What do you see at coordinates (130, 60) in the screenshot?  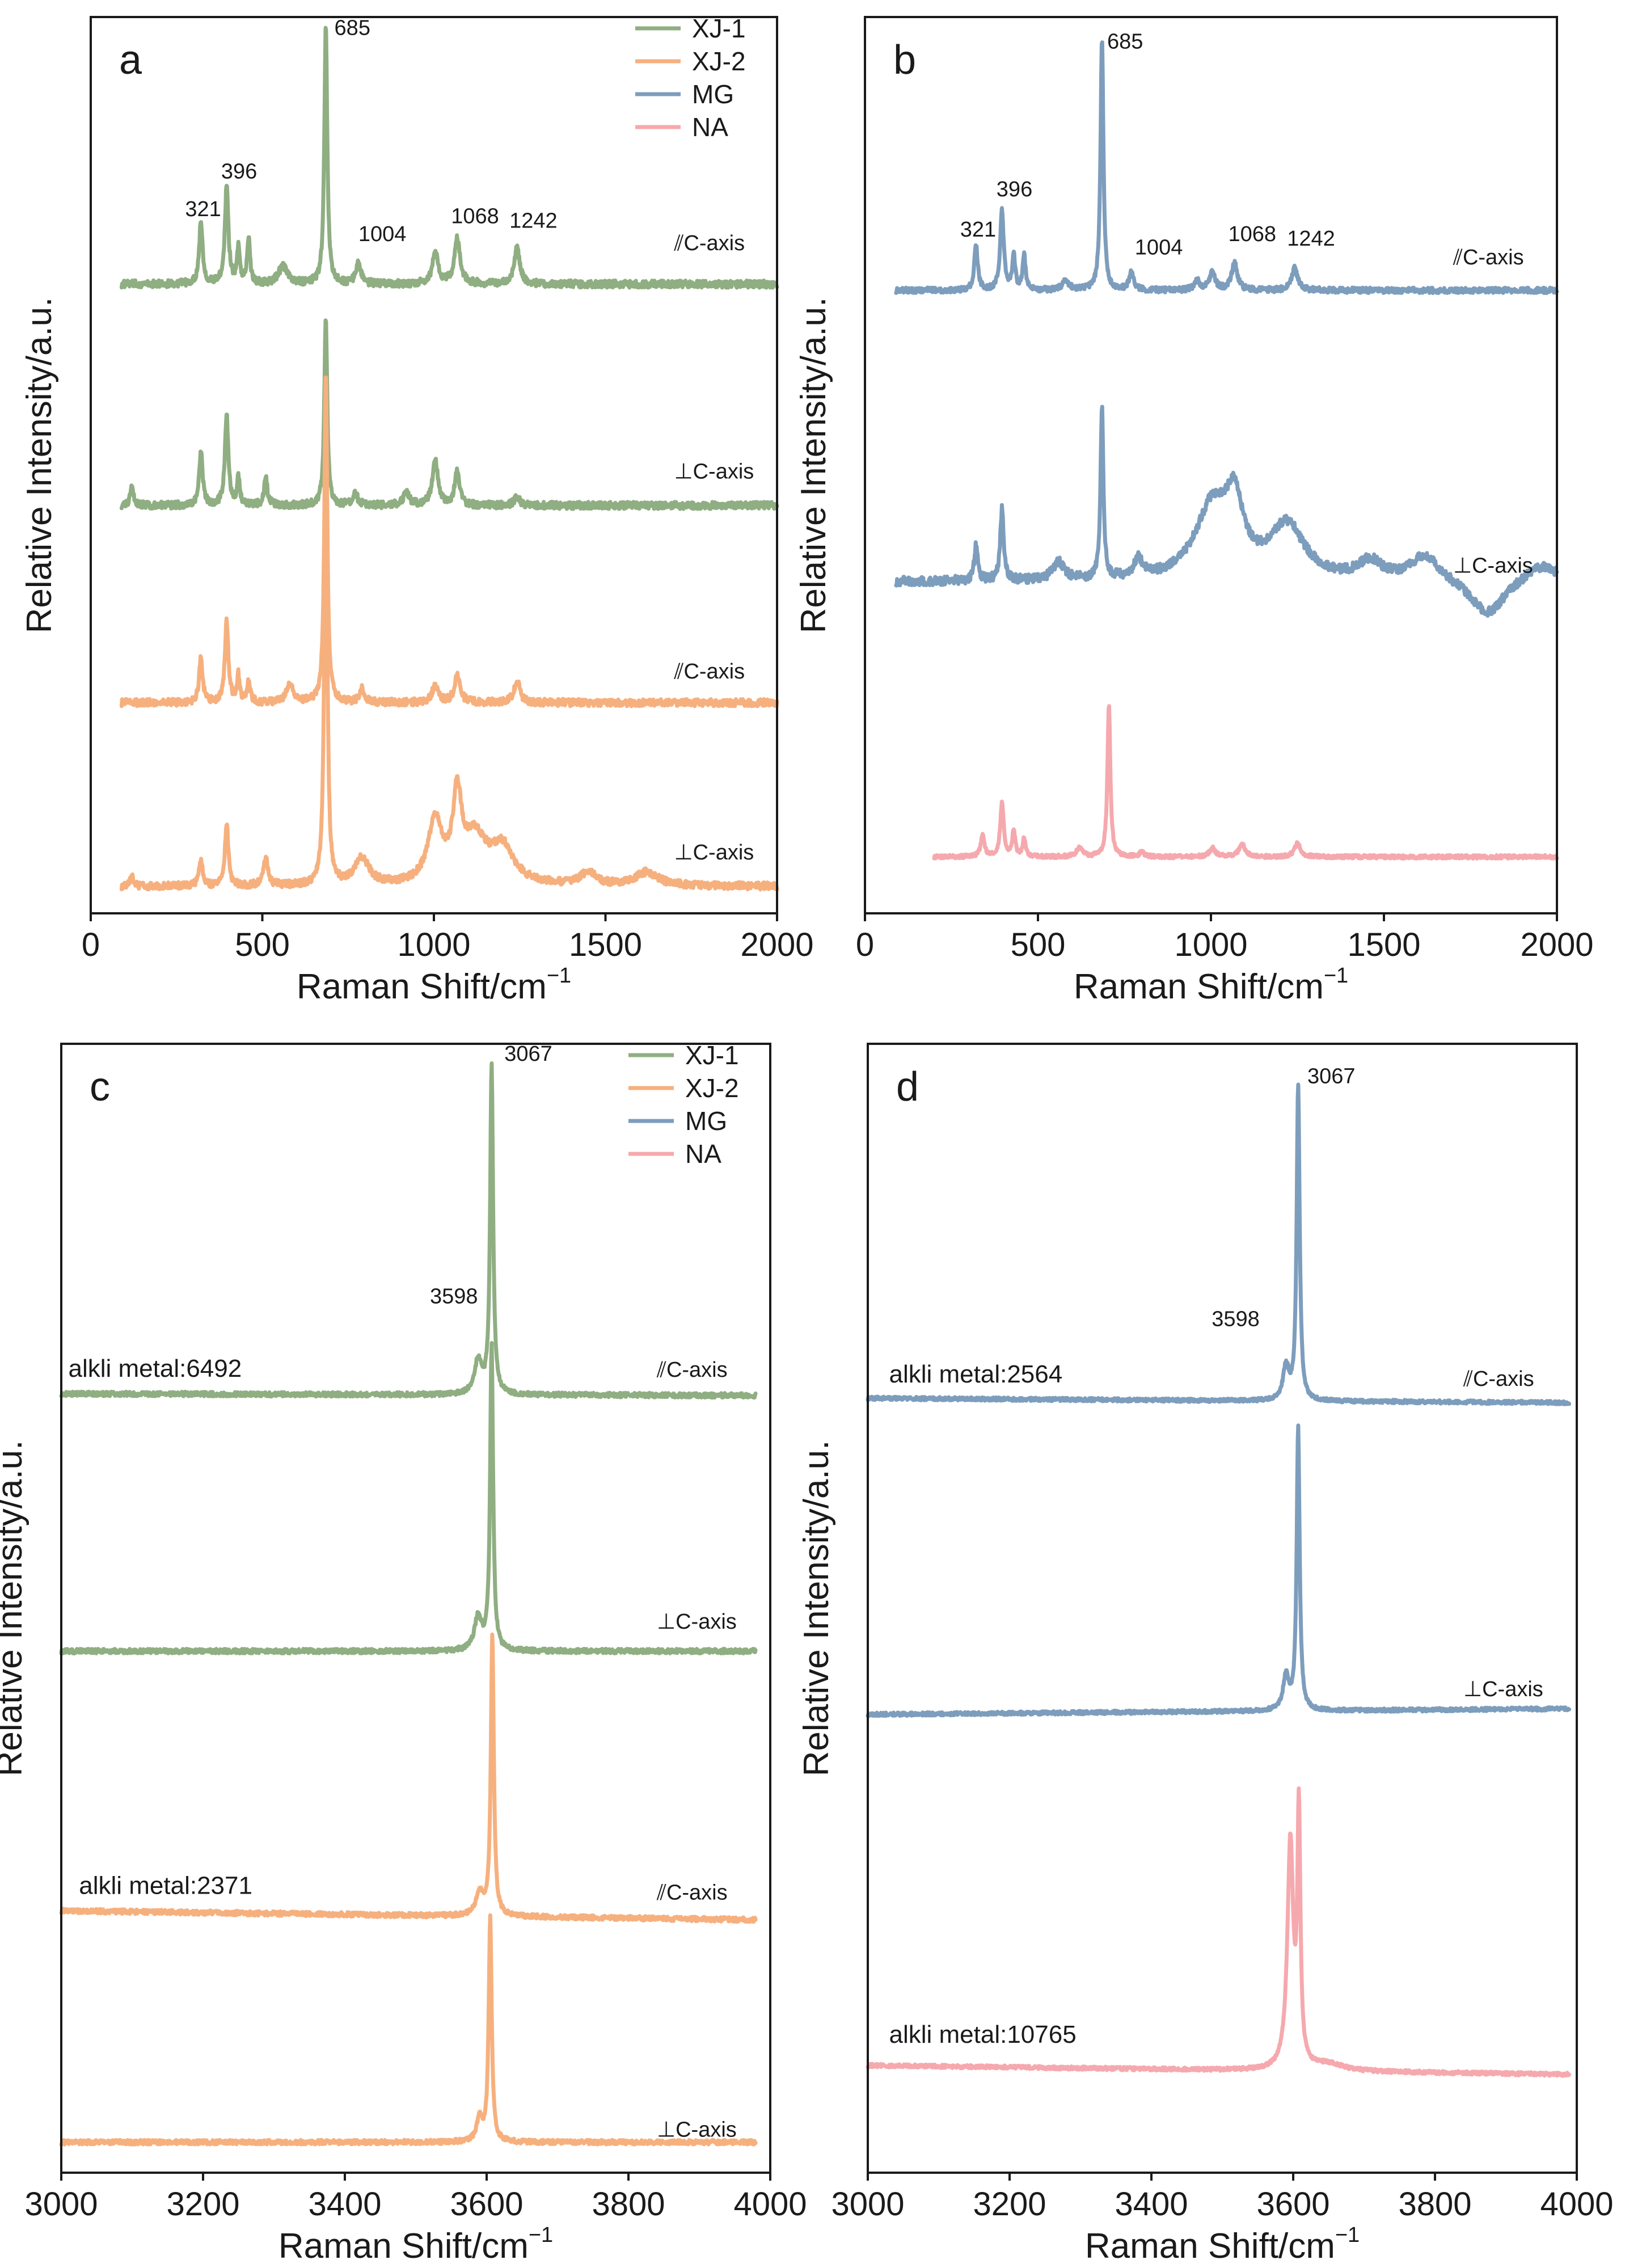 I see `panel-label: a` at bounding box center [130, 60].